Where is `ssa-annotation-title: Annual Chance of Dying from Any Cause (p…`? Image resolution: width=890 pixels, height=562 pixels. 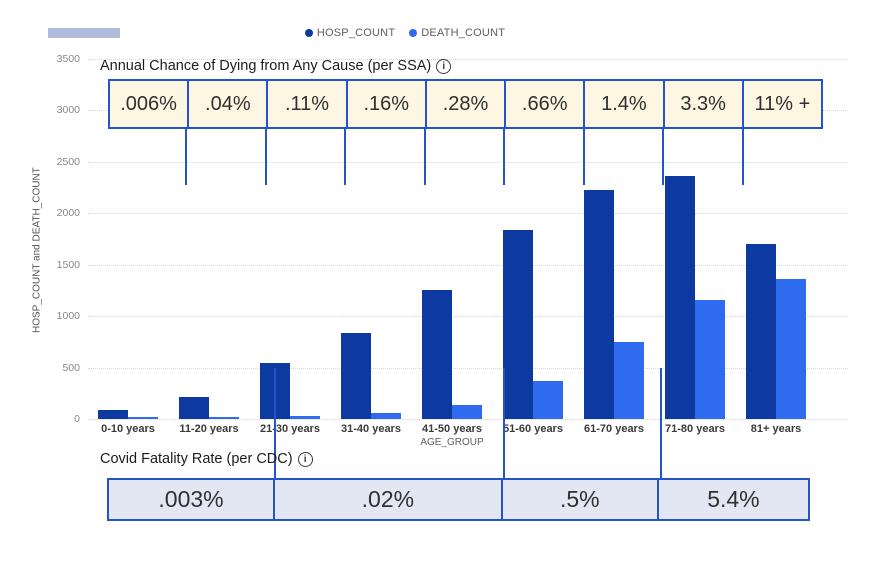 ssa-annotation-title: Annual Chance of Dying from Any Cause (p… is located at coordinates (276, 66).